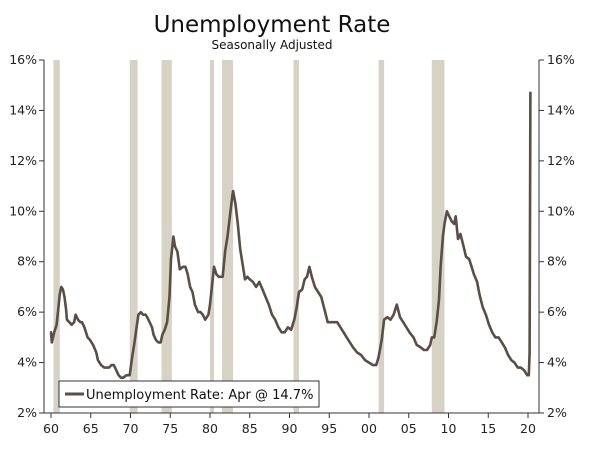  What do you see at coordinates (27, 412) in the screenshot?
I see `y-tick-label-left: 2%` at bounding box center [27, 412].